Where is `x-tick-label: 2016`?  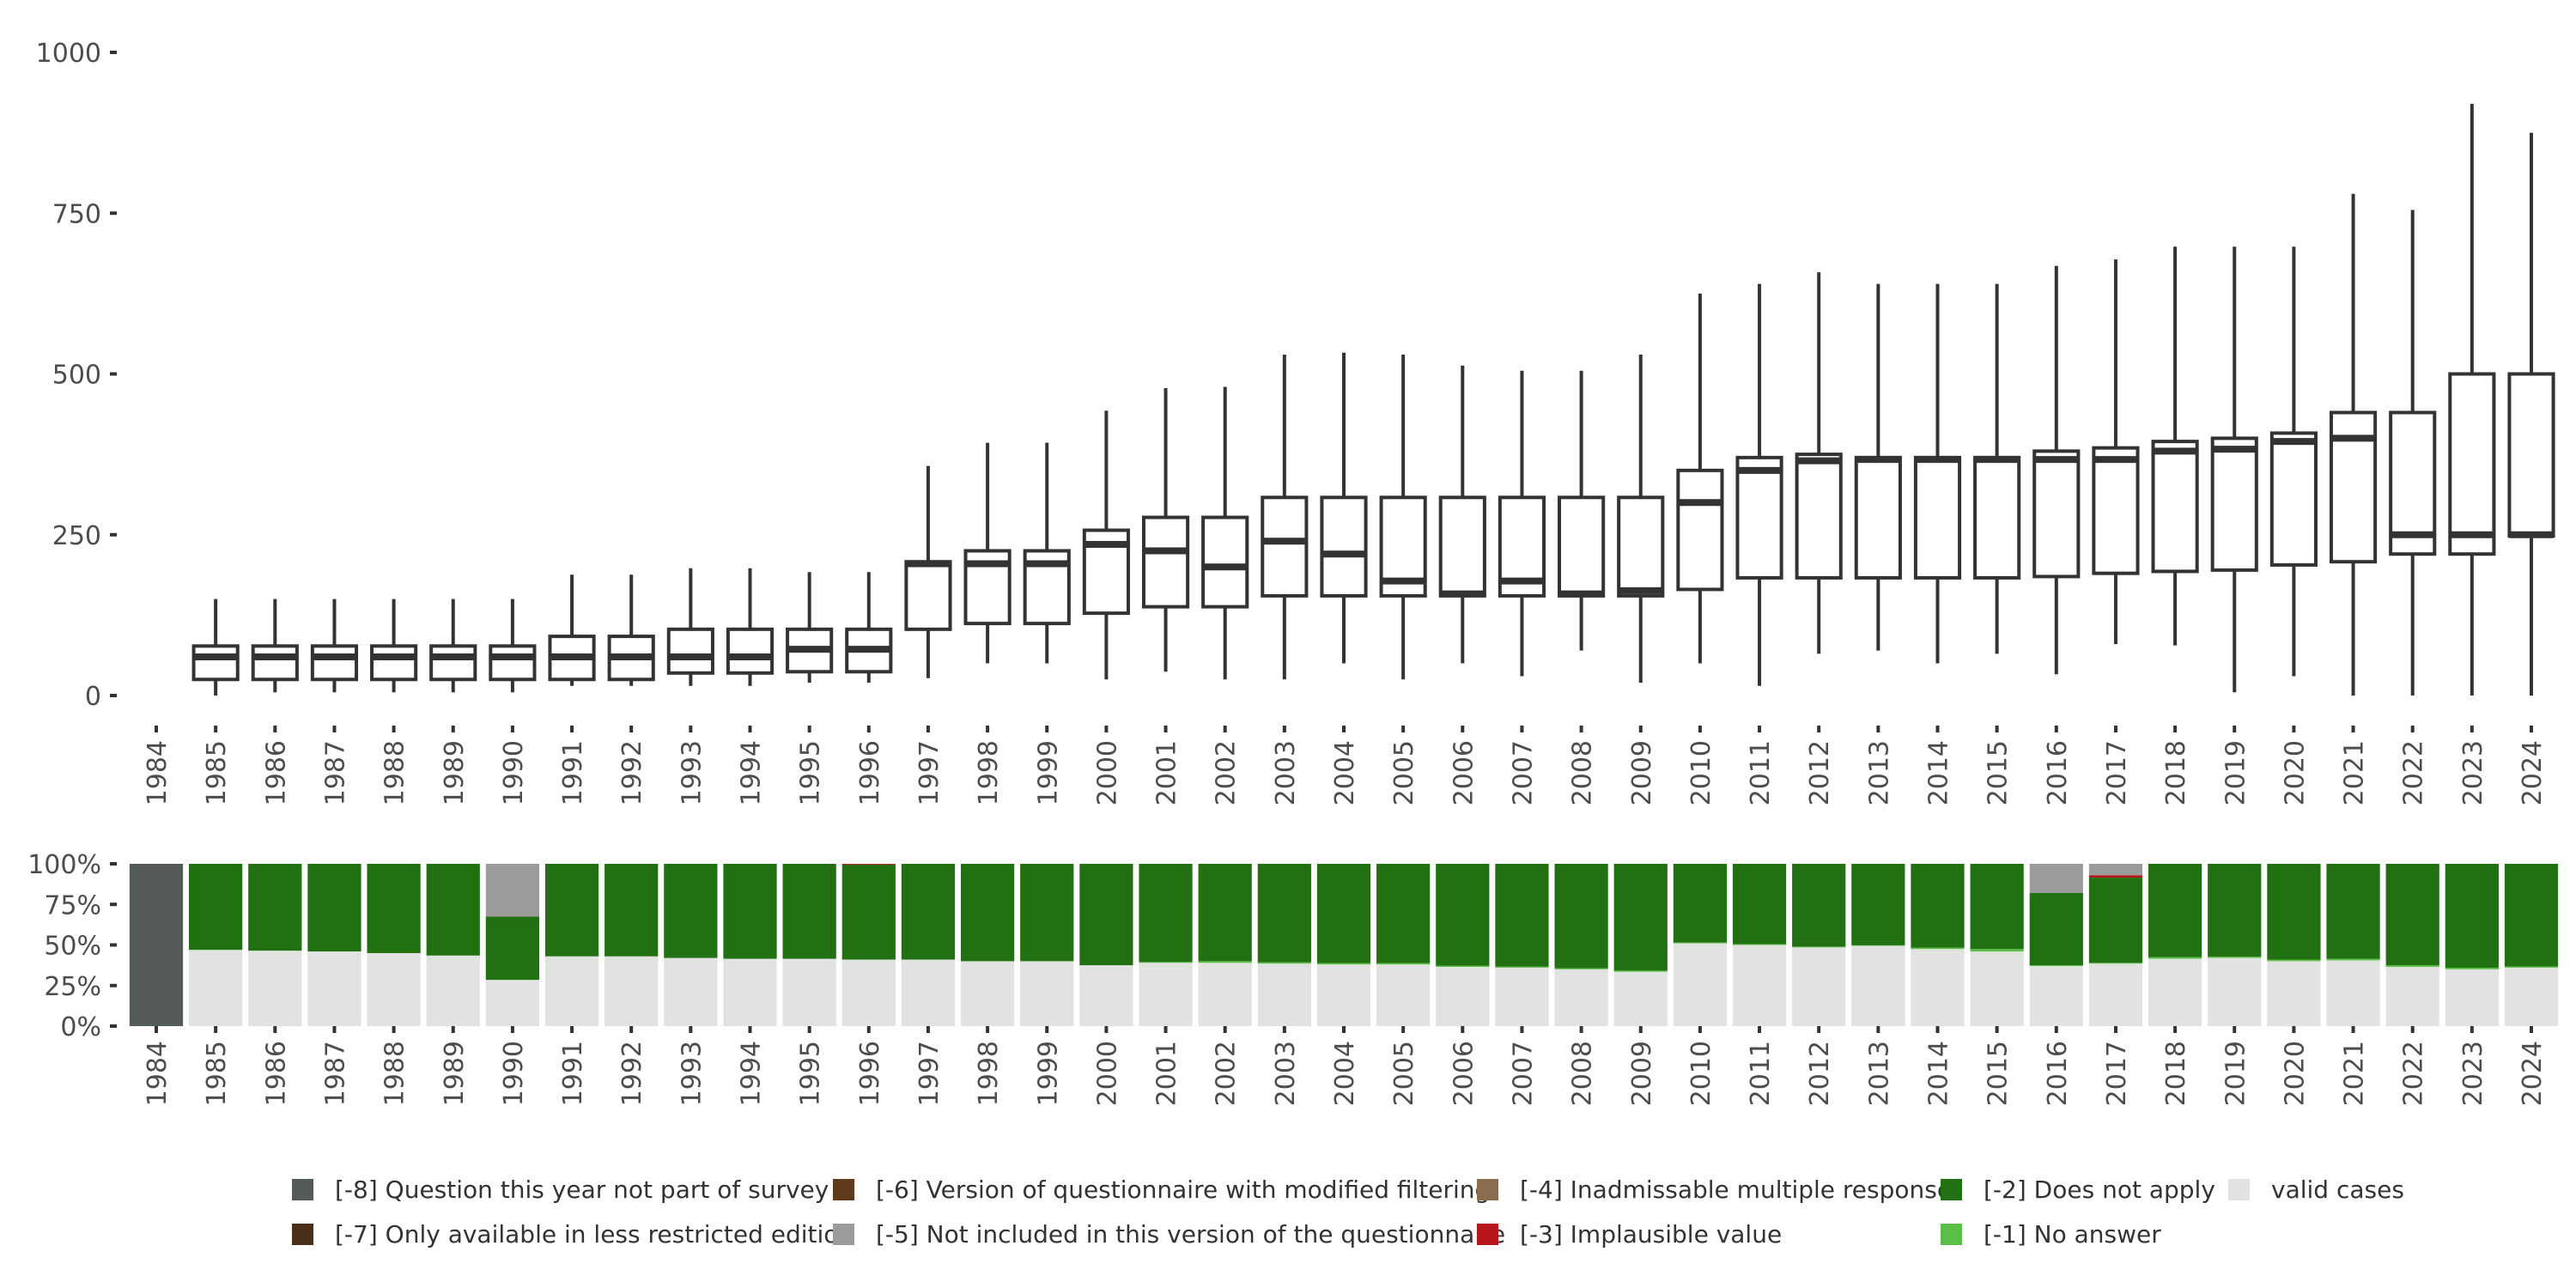 x-tick-label: 2016 is located at coordinates (2058, 1074).